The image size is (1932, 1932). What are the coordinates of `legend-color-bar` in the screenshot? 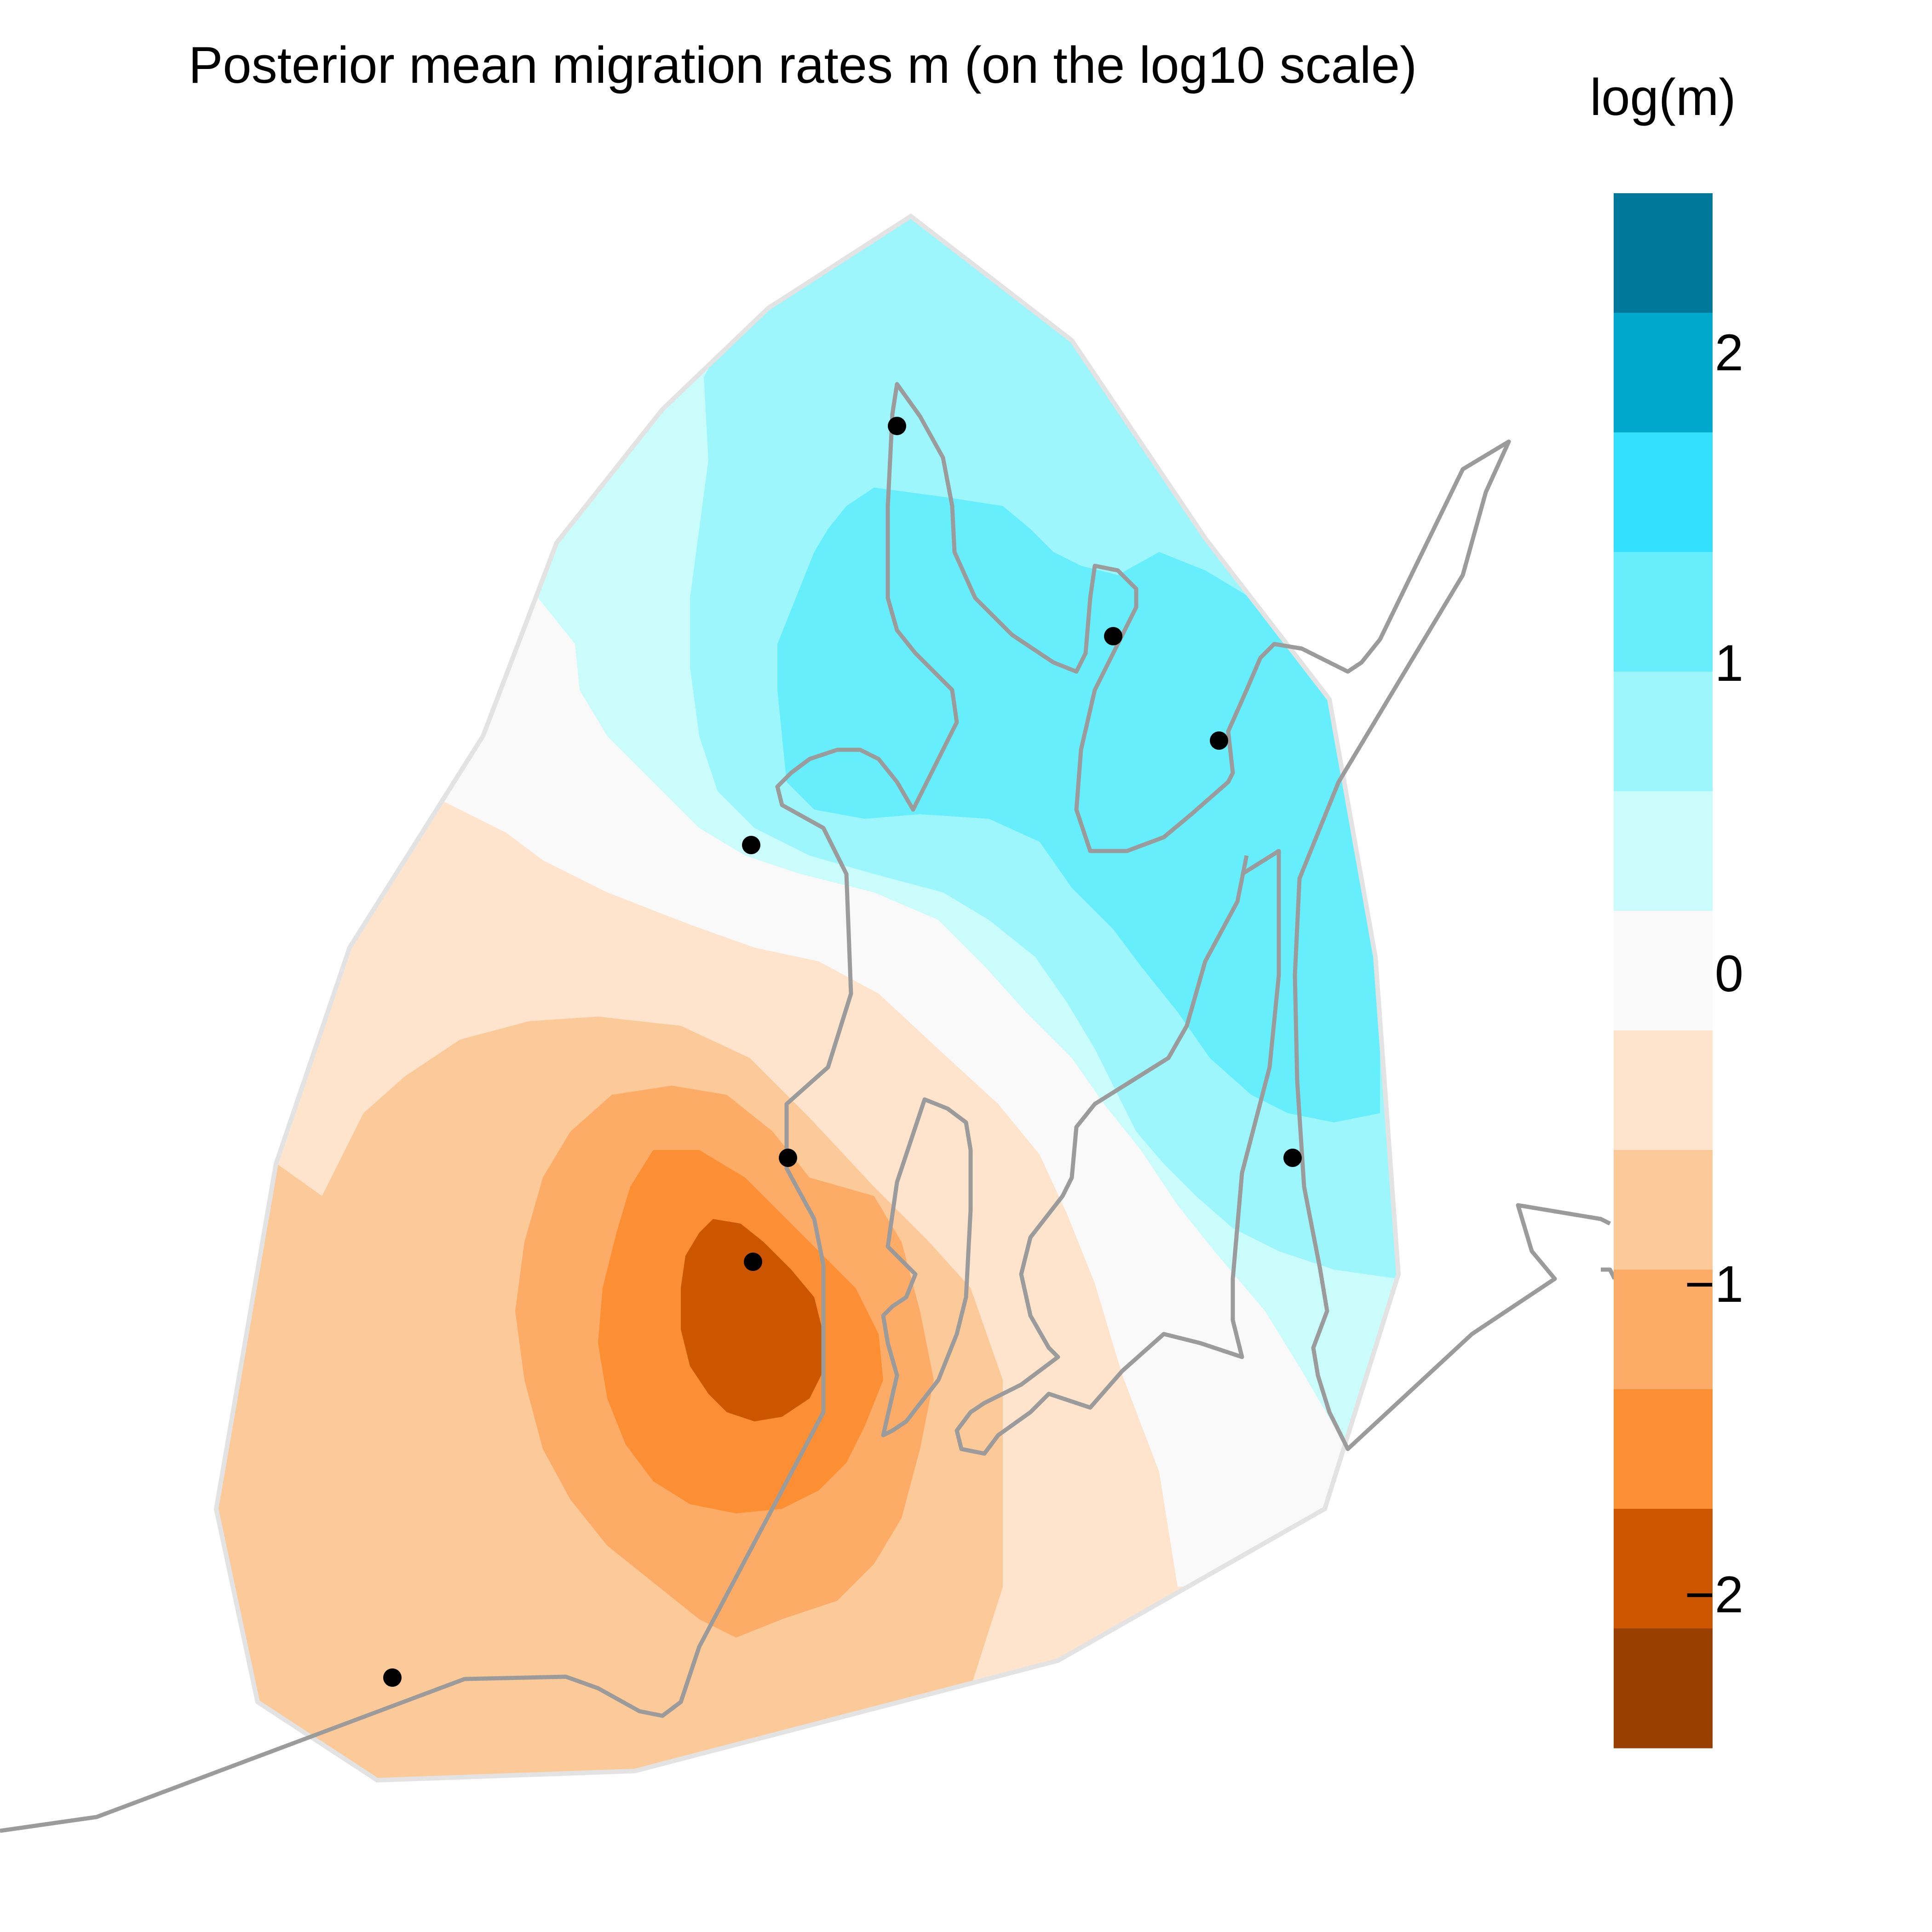 It's located at (1663, 970).